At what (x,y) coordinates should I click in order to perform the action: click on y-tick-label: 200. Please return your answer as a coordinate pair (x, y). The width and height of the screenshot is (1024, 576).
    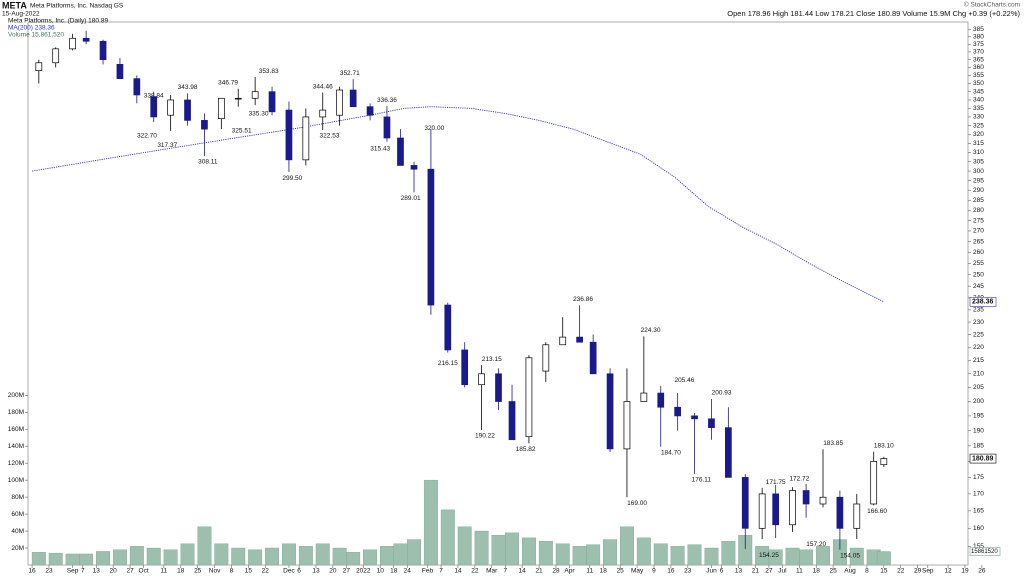
    Looking at the image, I should click on (978, 401).